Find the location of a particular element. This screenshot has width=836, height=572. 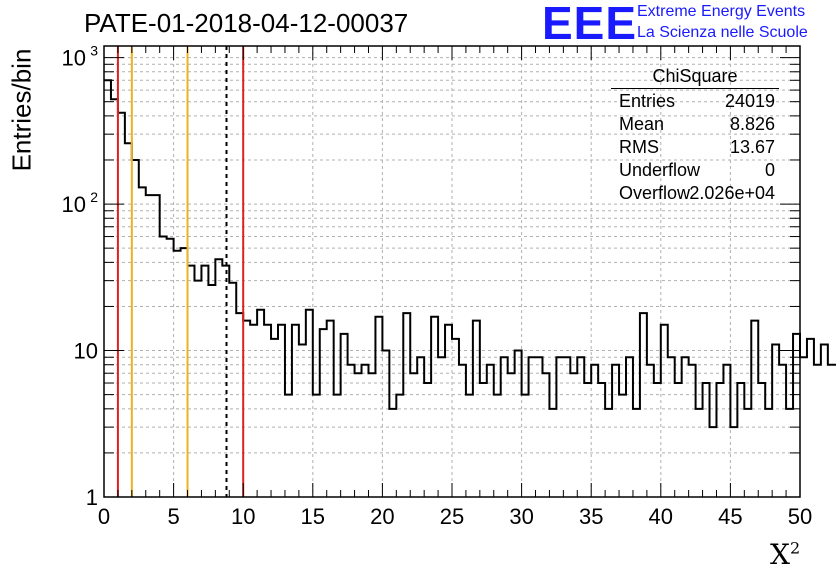

eee-logo: EEE is located at coordinates (590, 24).